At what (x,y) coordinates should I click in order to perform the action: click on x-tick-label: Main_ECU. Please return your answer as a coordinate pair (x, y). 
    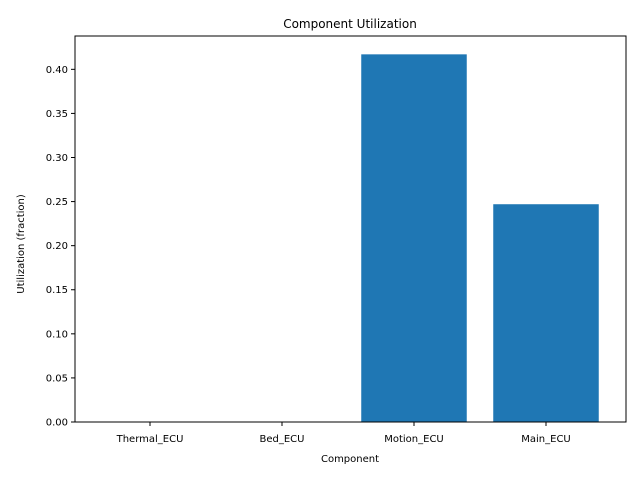
    Looking at the image, I should click on (546, 439).